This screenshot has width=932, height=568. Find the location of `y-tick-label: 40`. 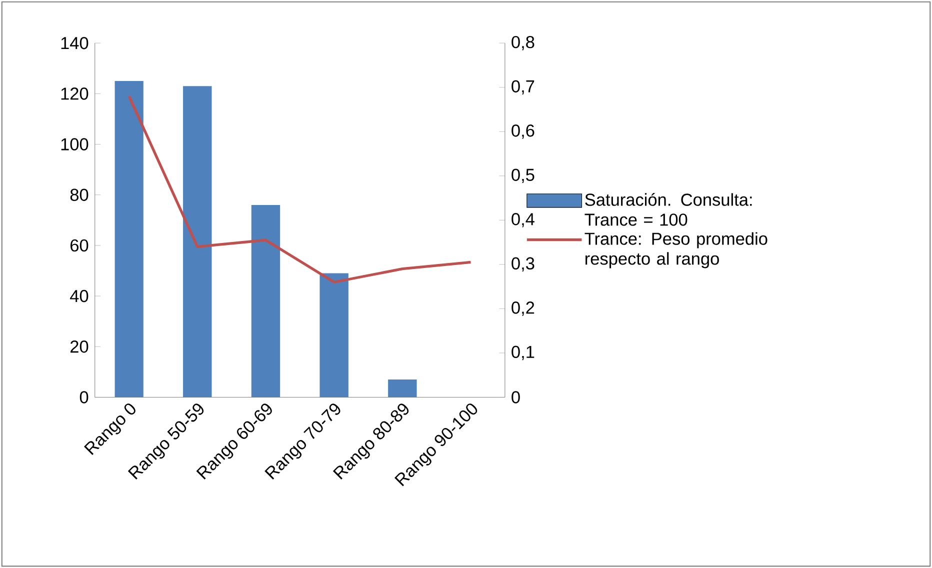

y-tick-label: 40 is located at coordinates (79, 296).